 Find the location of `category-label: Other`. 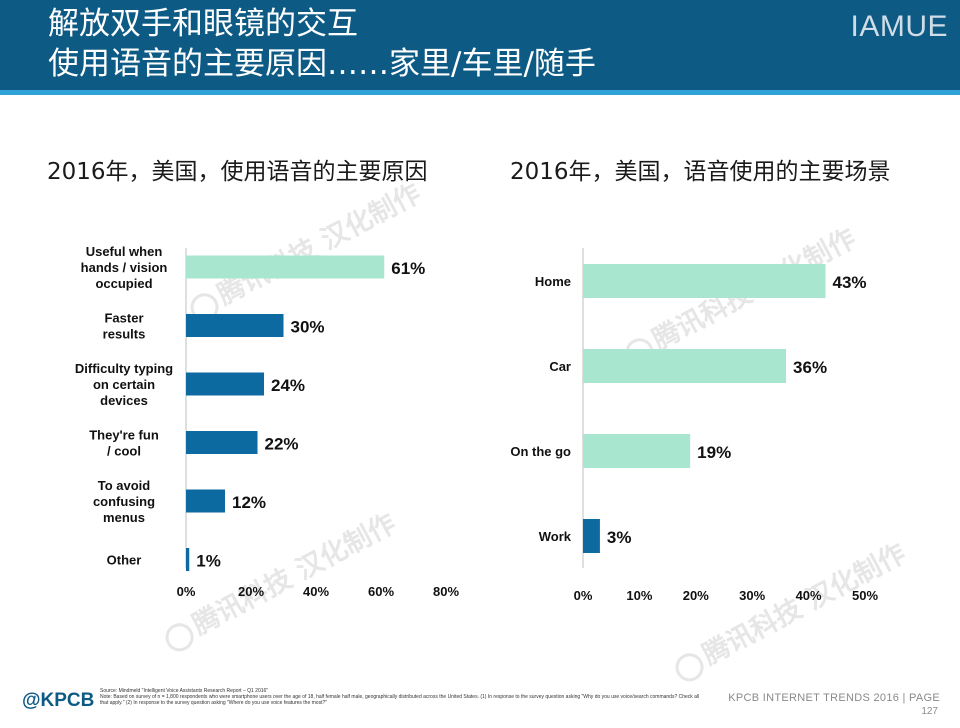

category-label: Other is located at coordinates (124, 560).